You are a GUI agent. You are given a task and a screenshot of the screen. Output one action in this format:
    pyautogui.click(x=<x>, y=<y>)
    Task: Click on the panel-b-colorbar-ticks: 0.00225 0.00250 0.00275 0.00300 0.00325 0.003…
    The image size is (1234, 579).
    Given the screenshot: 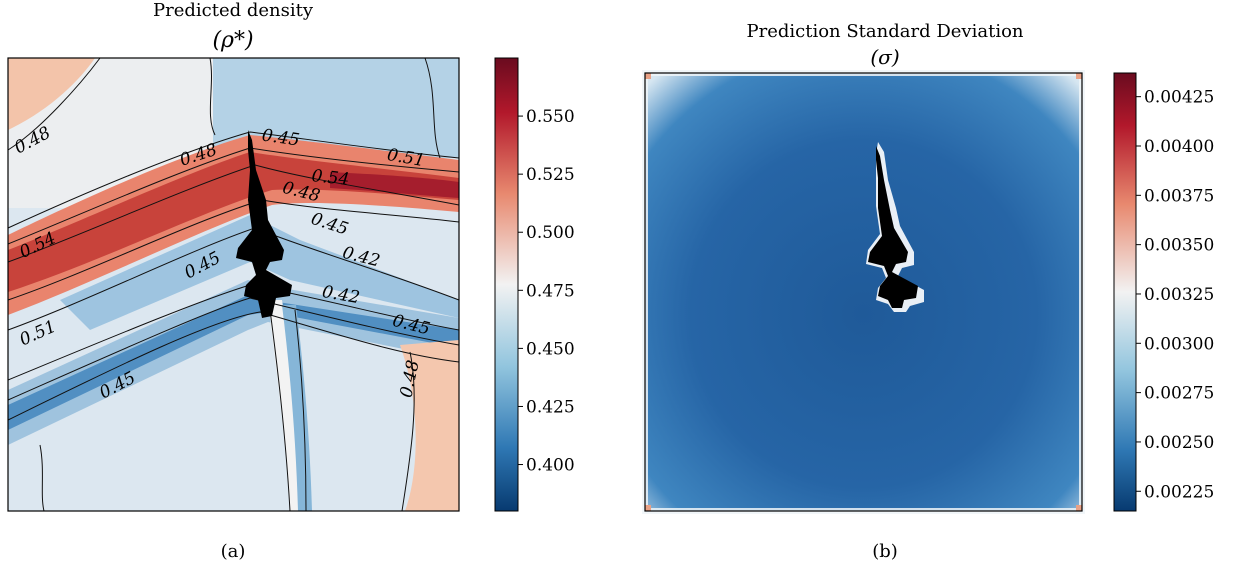 What is the action you would take?
    pyautogui.click(x=1175, y=295)
    